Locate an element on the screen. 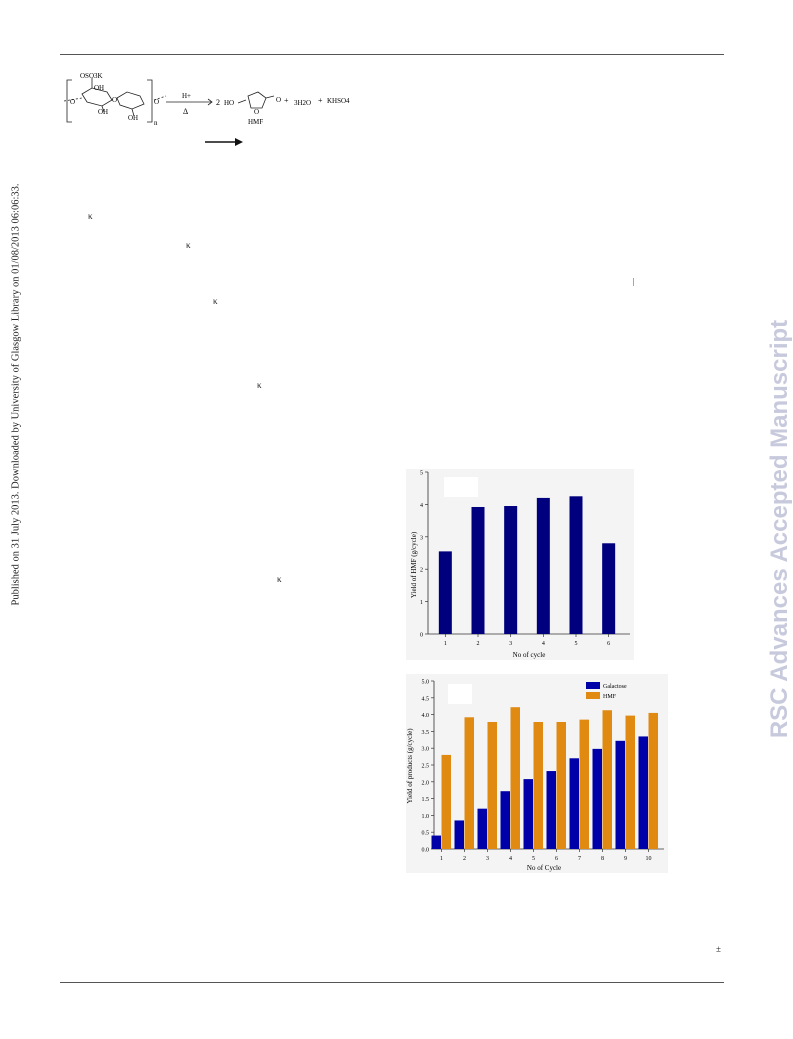 This screenshot has height=1039, width=793. y-tick-label: 3.0 is located at coordinates (426, 750).